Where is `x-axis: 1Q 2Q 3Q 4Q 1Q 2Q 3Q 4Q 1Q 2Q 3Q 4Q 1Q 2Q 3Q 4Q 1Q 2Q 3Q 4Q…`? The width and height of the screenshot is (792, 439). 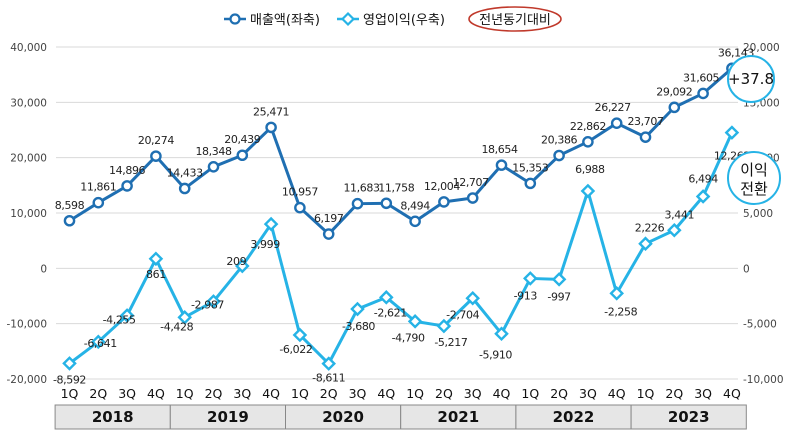 x-axis: 1Q 2Q 3Q 4Q 1Q 2Q 3Q 4Q 1Q 2Q 3Q 4Q 1Q 2Q 3Q 4Q 1Q 2Q 3Q 4Q… is located at coordinates (400, 408).